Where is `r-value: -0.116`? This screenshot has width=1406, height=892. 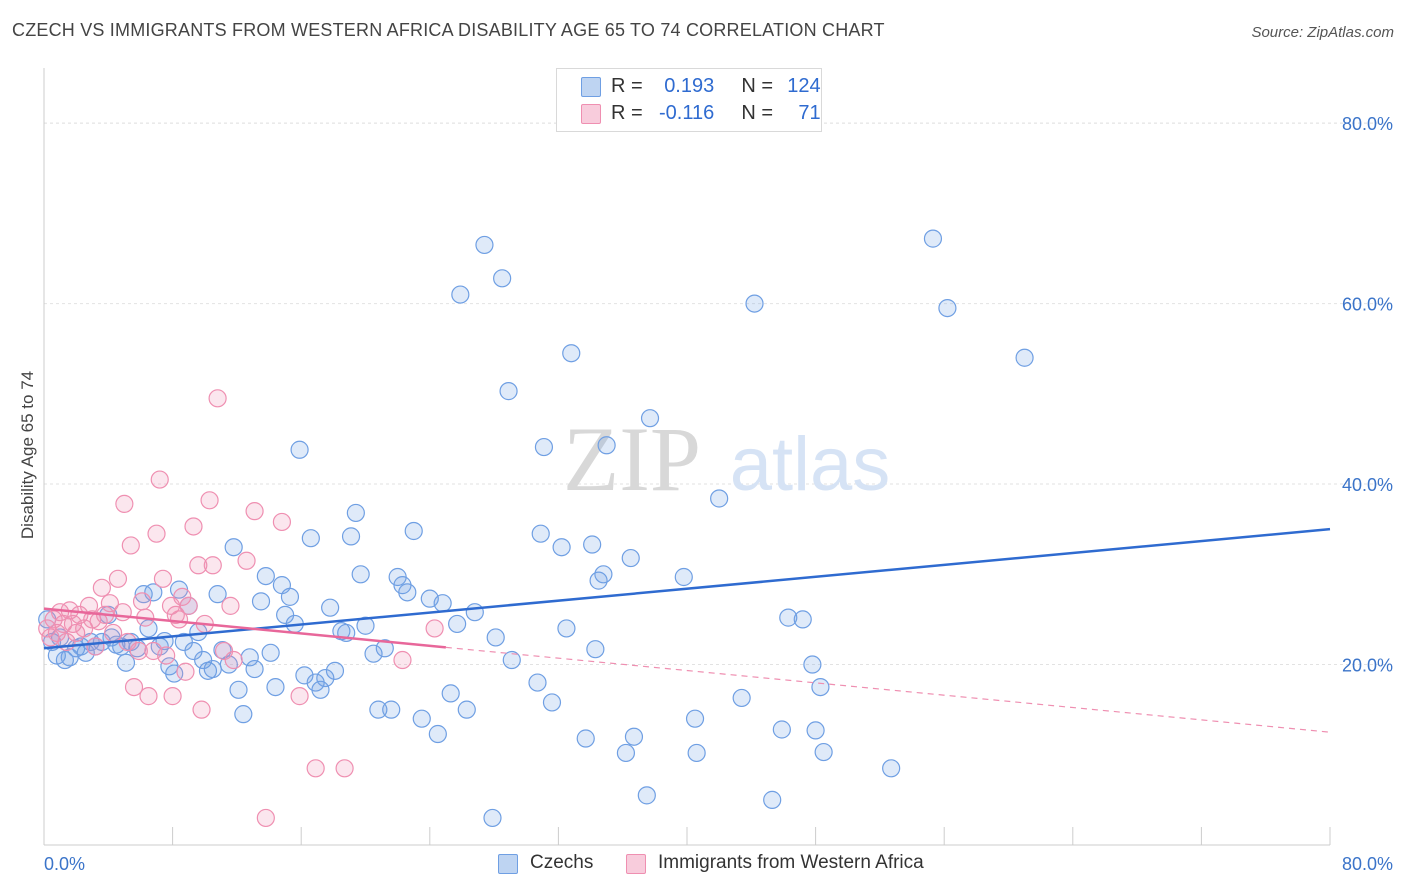
r-value: -0.116 is located at coordinates (687, 113).